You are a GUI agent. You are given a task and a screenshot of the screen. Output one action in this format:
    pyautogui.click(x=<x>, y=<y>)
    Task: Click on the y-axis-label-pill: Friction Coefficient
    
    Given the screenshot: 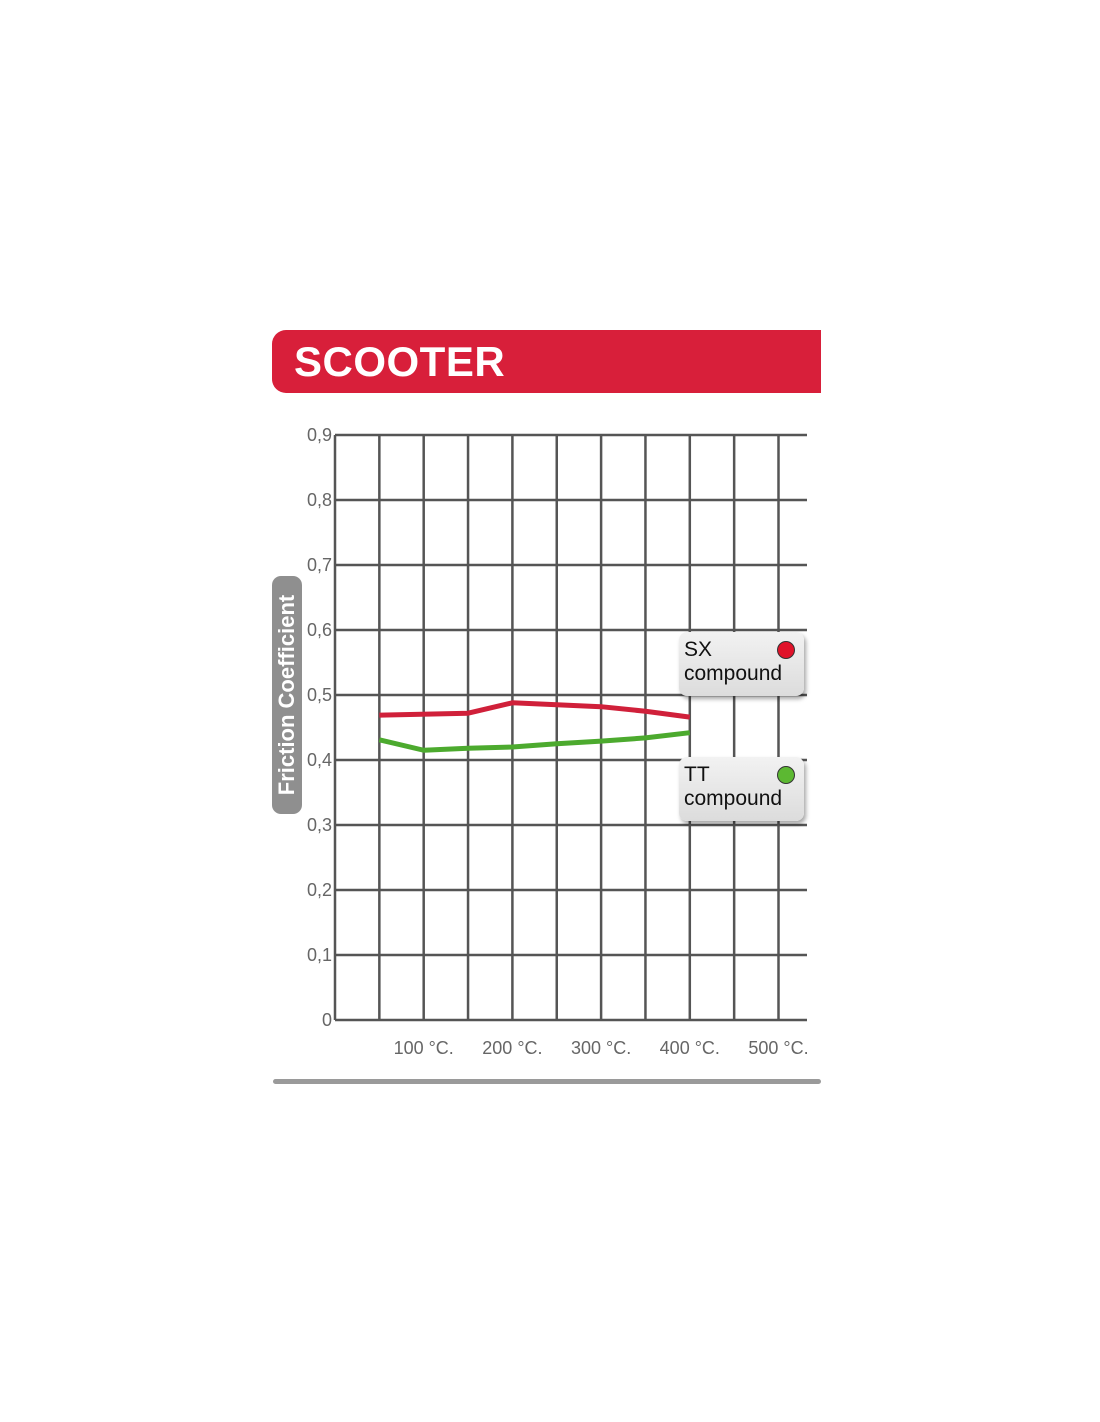 What is the action you would take?
    pyautogui.click(x=287, y=695)
    